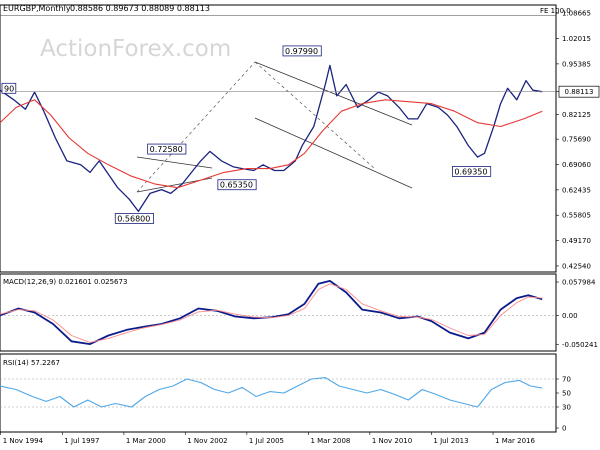  I want to click on y-tick-label: 0.95385, so click(576, 64).